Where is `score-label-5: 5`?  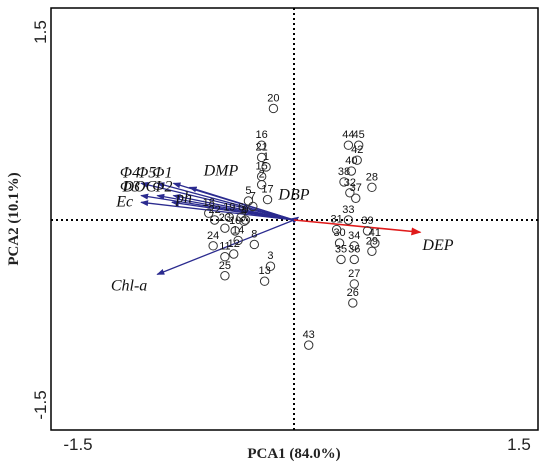 score-label-5: 5 is located at coordinates (248, 191).